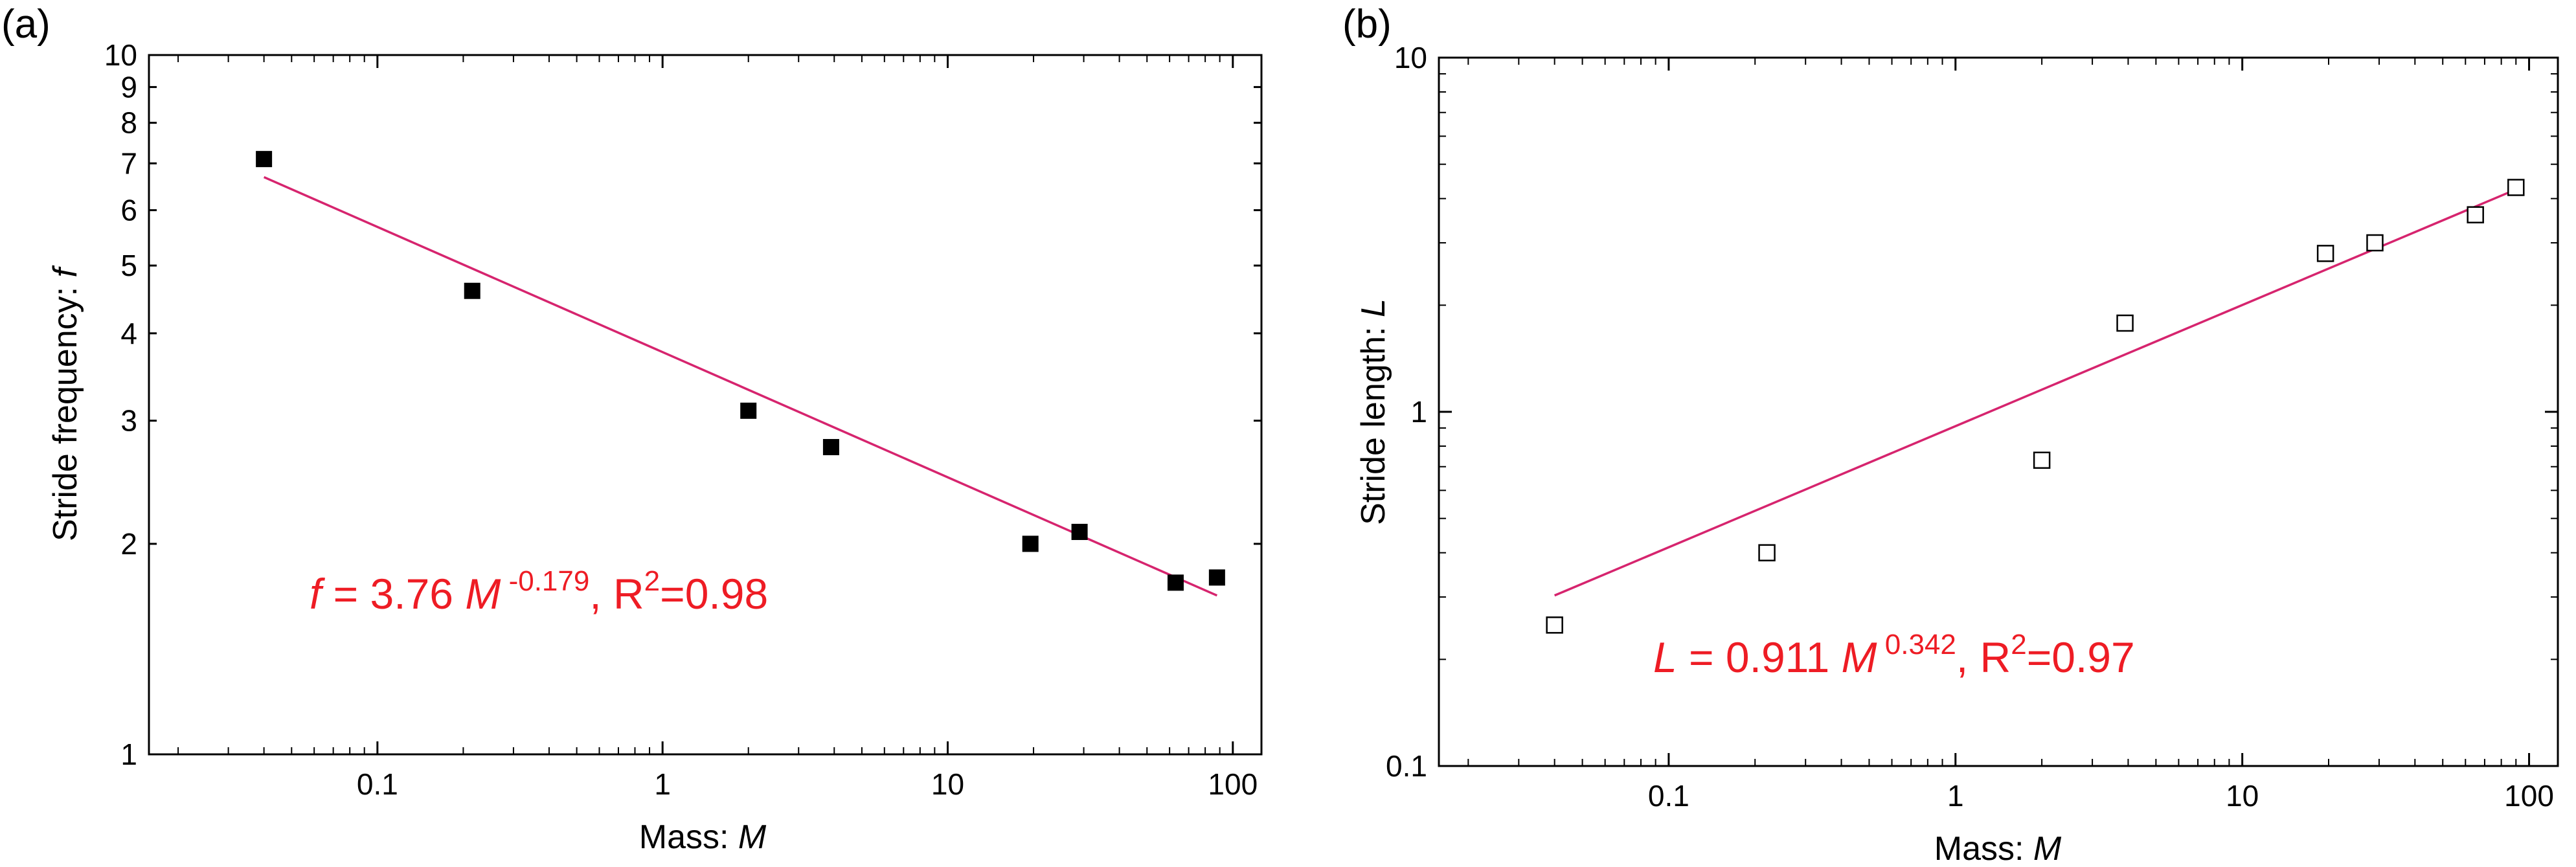 This screenshot has height=867, width=2576. What do you see at coordinates (1374, 421) in the screenshot?
I see `panel-b-y-axis-label-text: Stride length:` at bounding box center [1374, 421].